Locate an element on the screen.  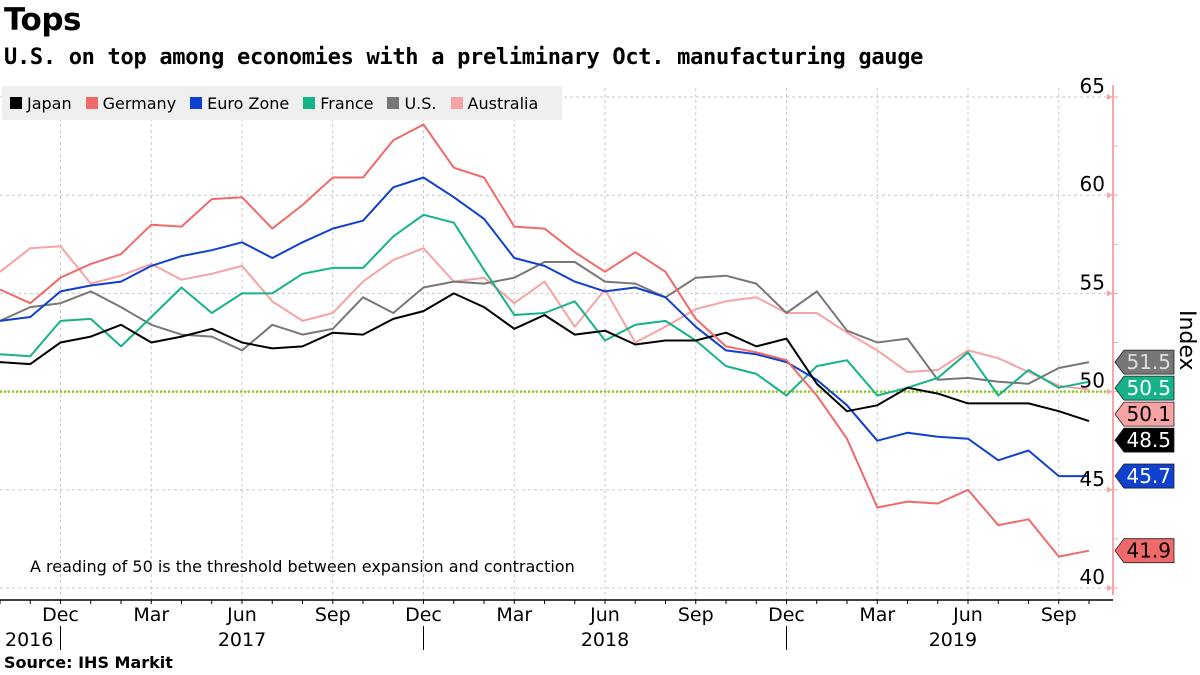
legend-item-france: France is located at coordinates (338, 103).